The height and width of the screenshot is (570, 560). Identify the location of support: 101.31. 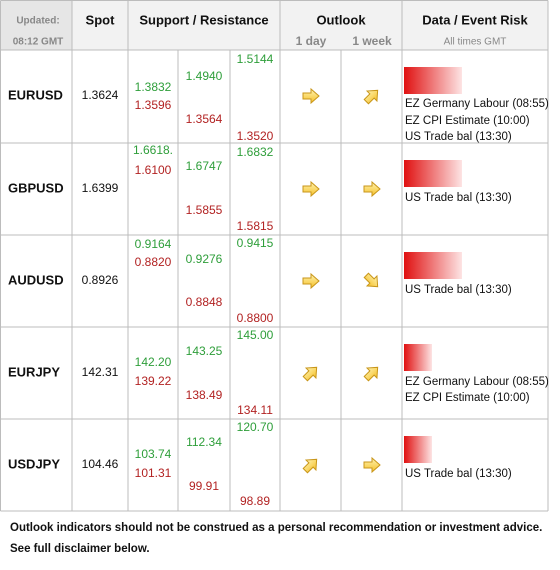
(153, 473).